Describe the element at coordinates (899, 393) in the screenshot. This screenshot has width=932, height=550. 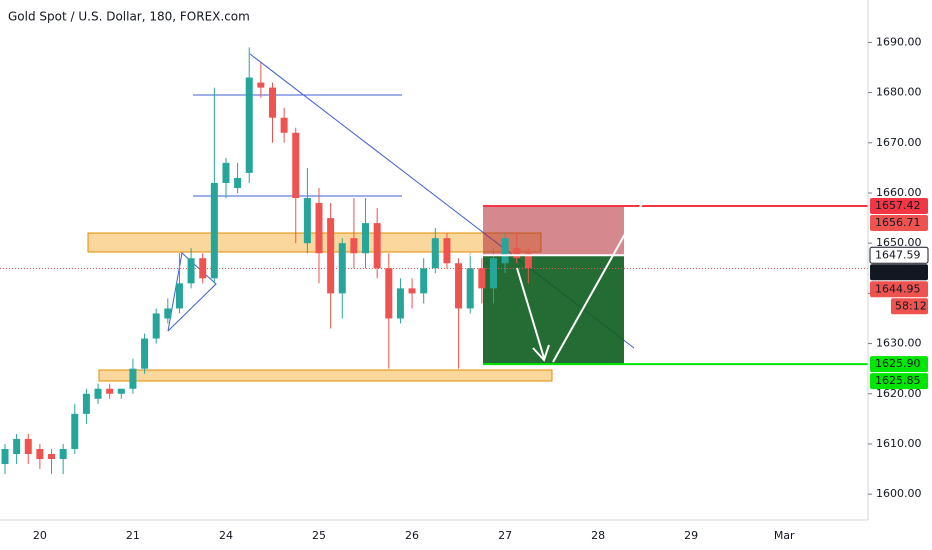
I see `y-tick-label: 1620.00` at that location.